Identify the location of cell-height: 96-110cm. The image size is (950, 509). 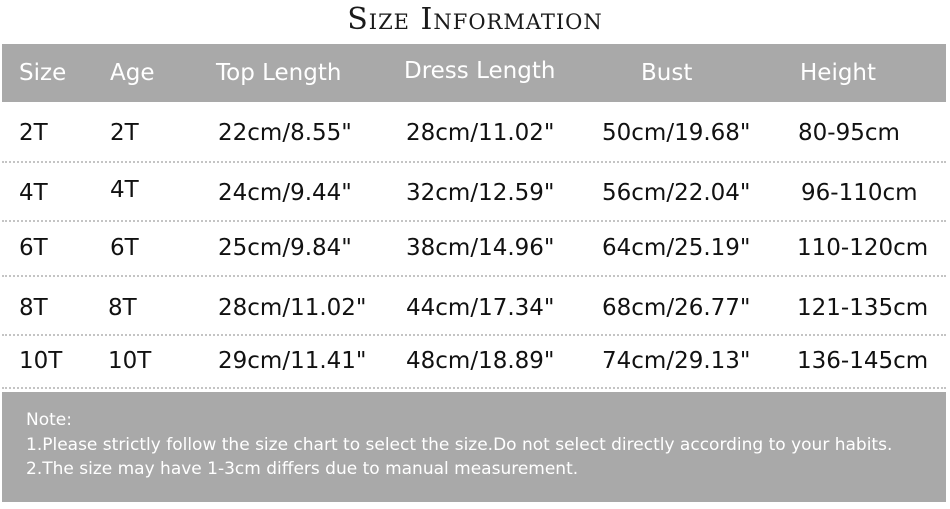
(859, 193).